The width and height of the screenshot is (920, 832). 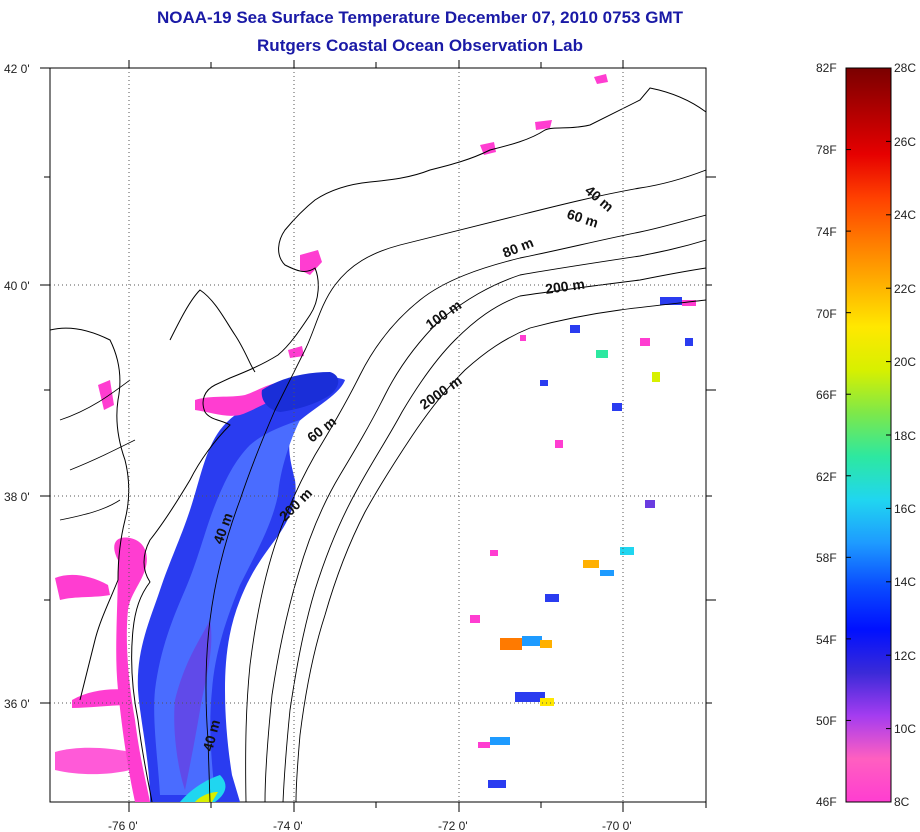 What do you see at coordinates (311, 262) in the screenshot?
I see `sst-patch-ny` at bounding box center [311, 262].